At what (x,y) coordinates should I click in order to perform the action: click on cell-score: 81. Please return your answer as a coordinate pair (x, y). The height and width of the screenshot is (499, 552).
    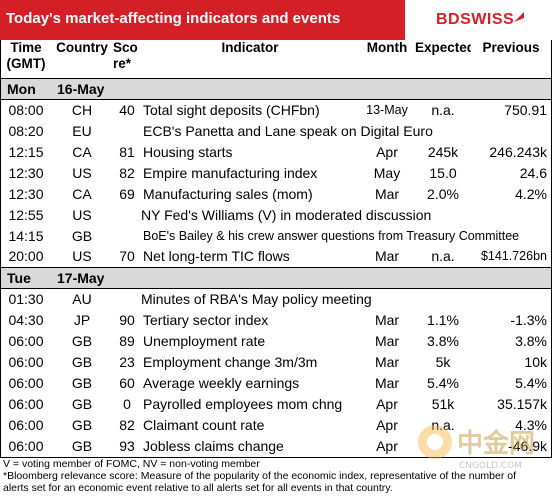
    Looking at the image, I should click on (127, 151).